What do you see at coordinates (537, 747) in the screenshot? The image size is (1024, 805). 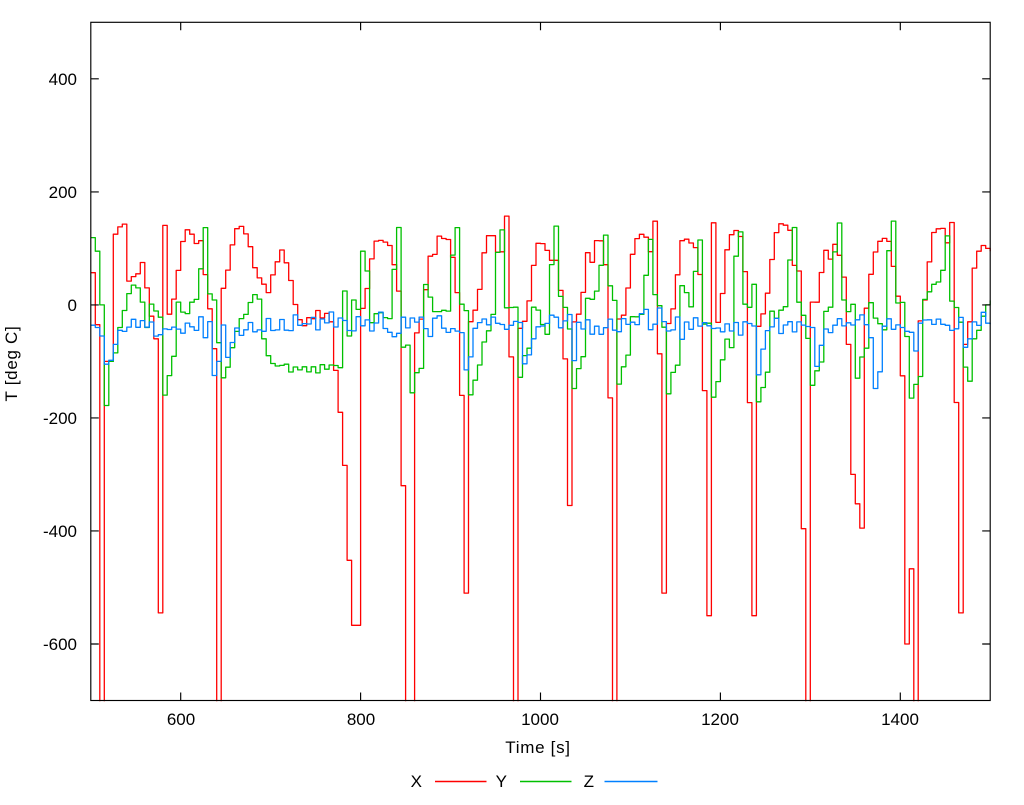 I see `svg-text: Time [s]` at bounding box center [537, 747].